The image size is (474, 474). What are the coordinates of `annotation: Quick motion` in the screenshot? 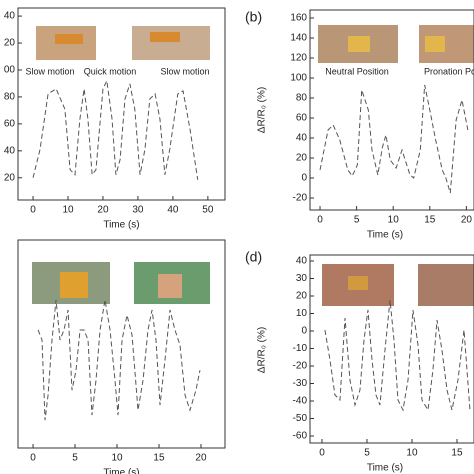 It's located at (110, 71).